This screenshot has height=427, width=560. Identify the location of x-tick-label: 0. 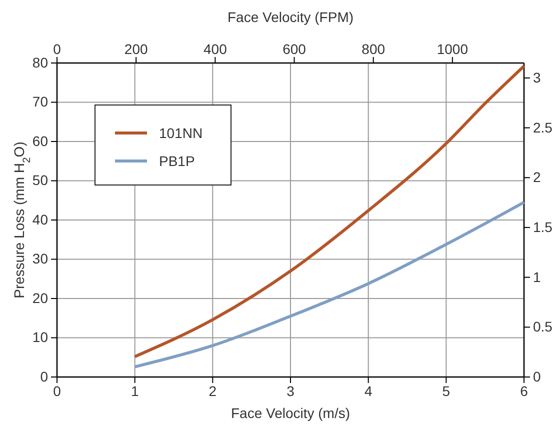
(57, 390).